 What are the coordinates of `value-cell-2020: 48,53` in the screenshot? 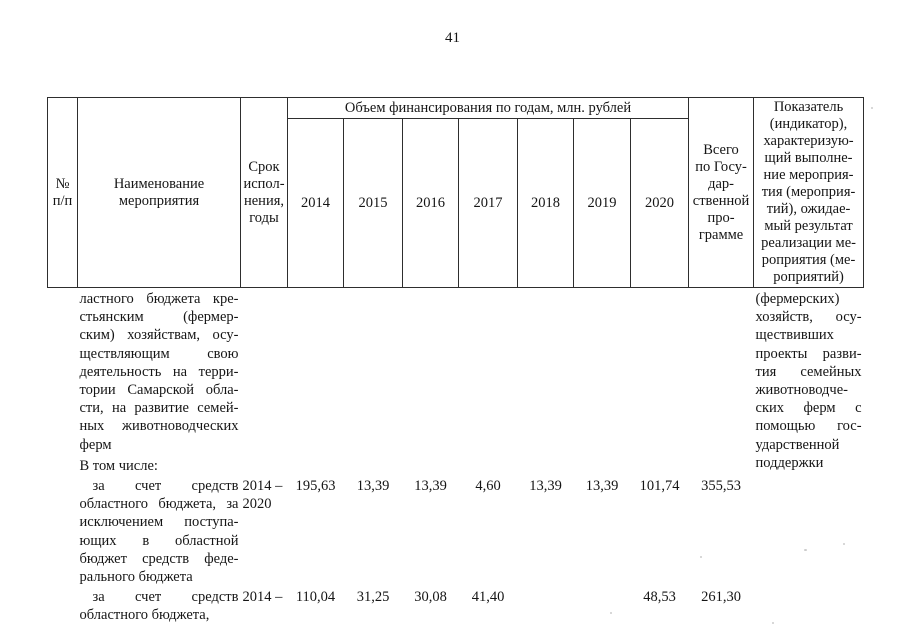 It's located at (659, 597).